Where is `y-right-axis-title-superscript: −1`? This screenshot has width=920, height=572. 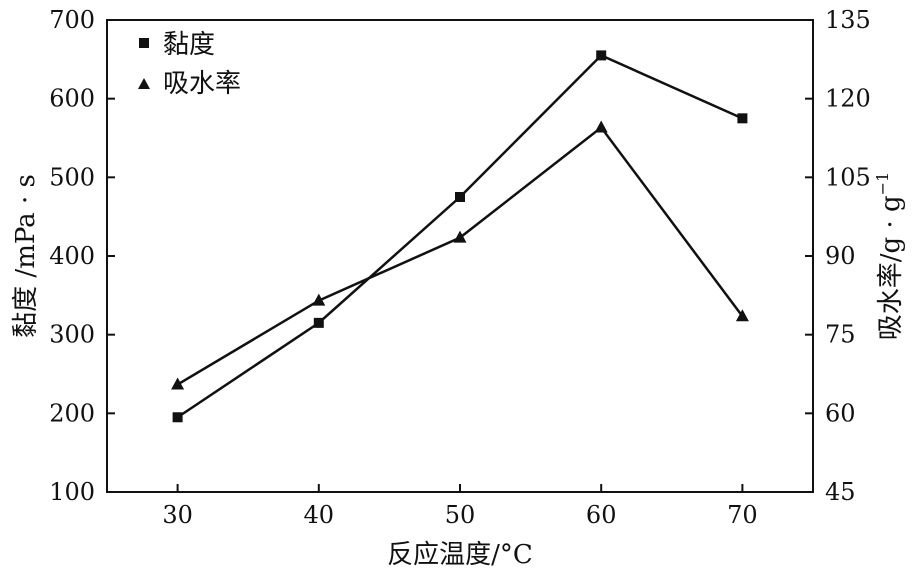 y-right-axis-title-superscript: −1 is located at coordinates (882, 184).